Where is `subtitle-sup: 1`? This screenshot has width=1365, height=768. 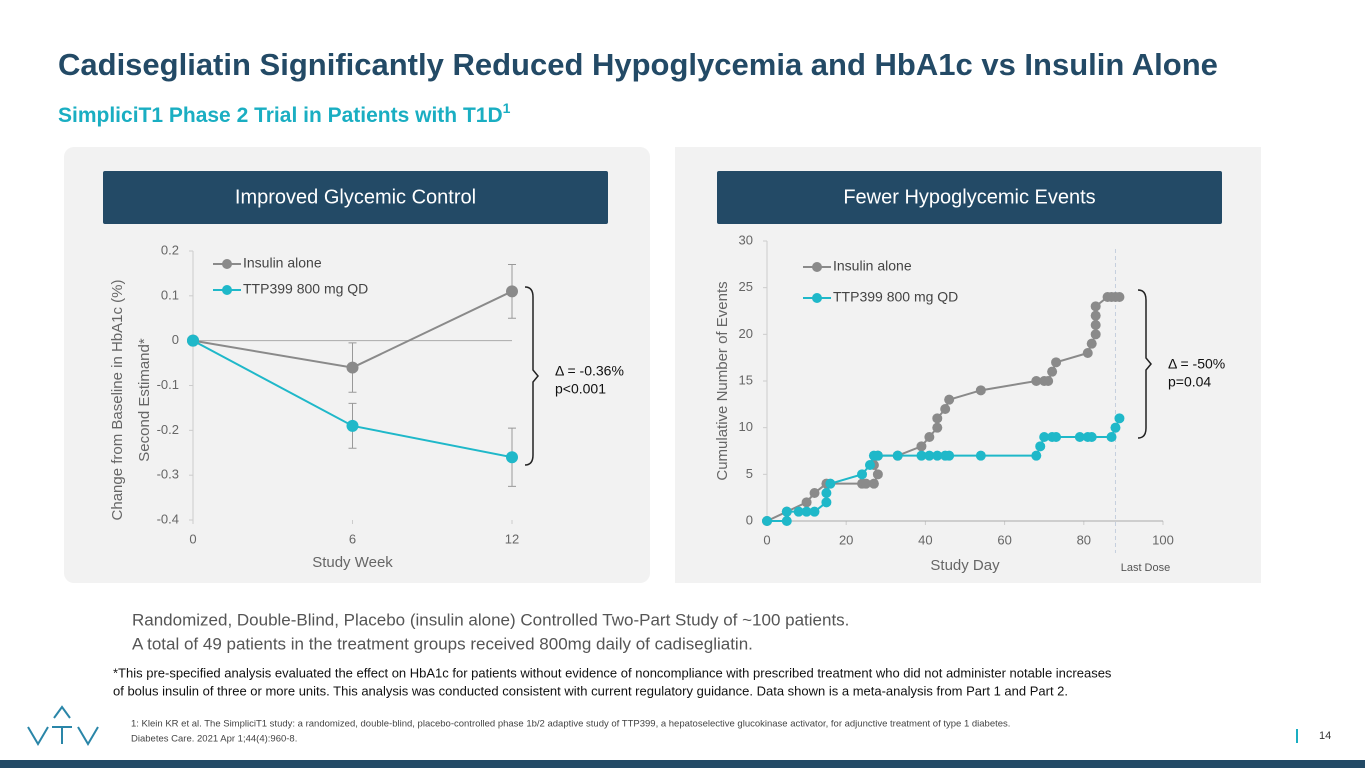
subtitle-sup: 1 is located at coordinates (507, 108).